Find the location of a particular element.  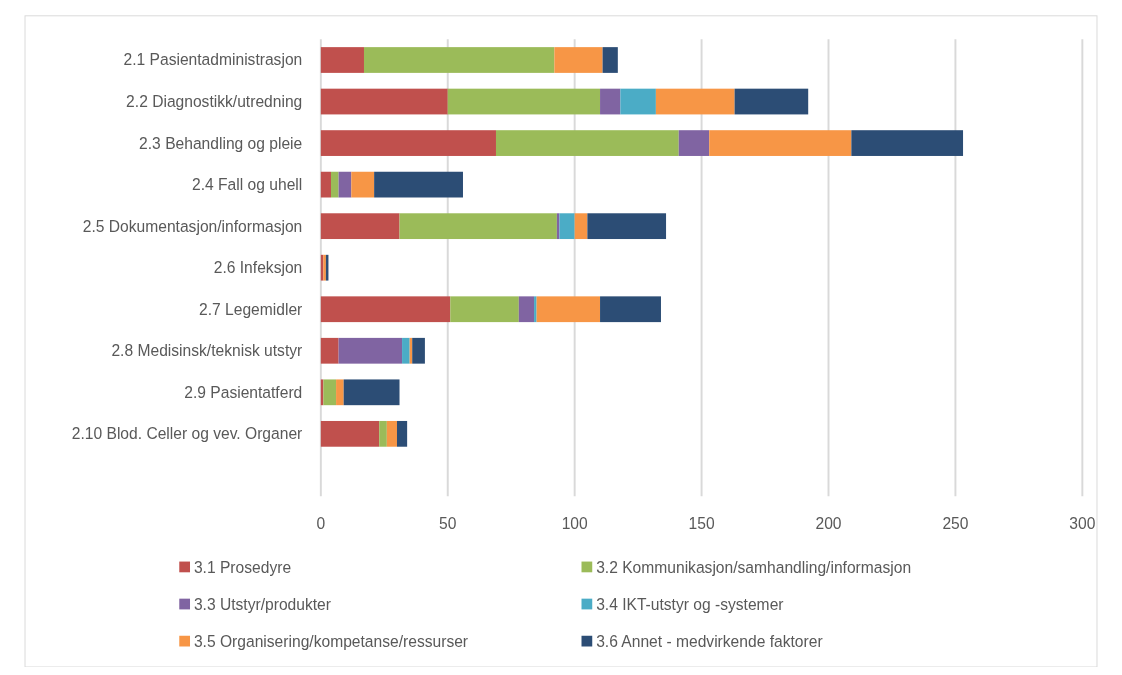

x-tick-label: 50 is located at coordinates (448, 524).